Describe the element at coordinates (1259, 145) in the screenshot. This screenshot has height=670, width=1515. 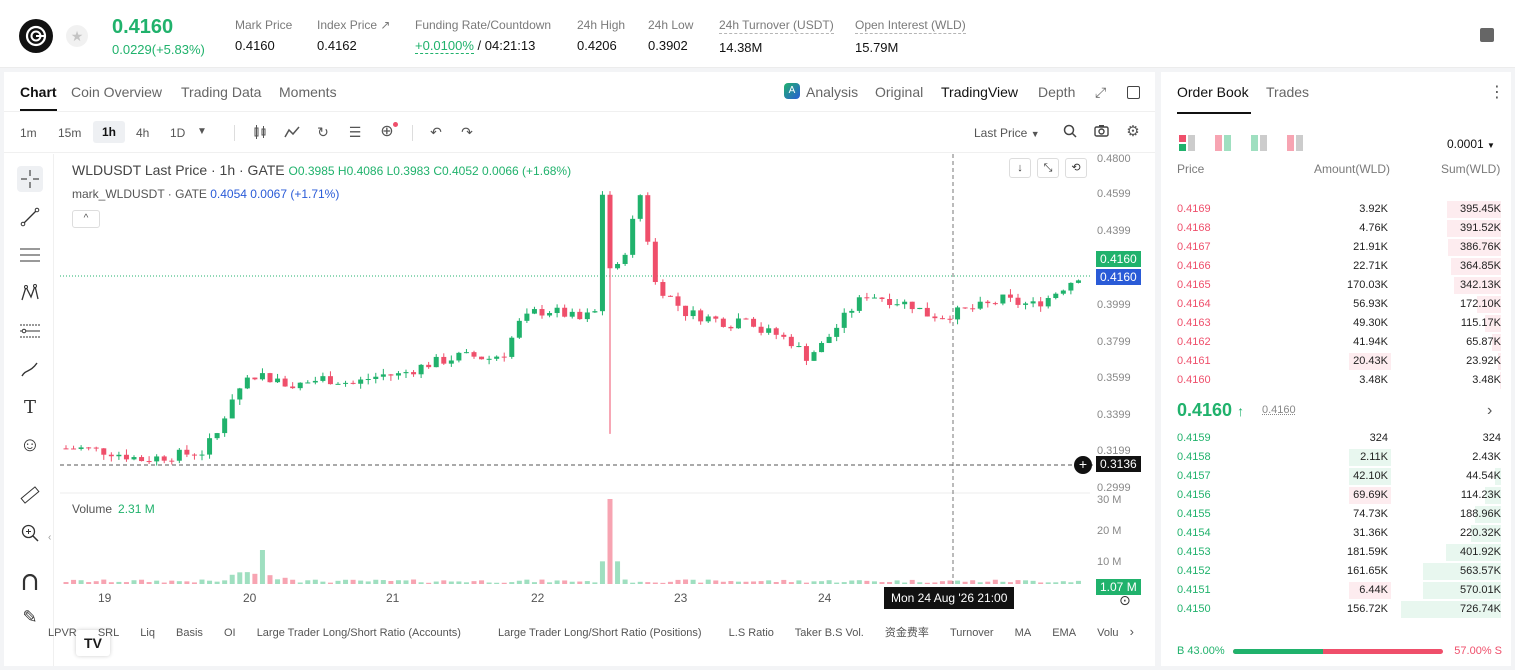
I see `view-bids-icon` at that location.